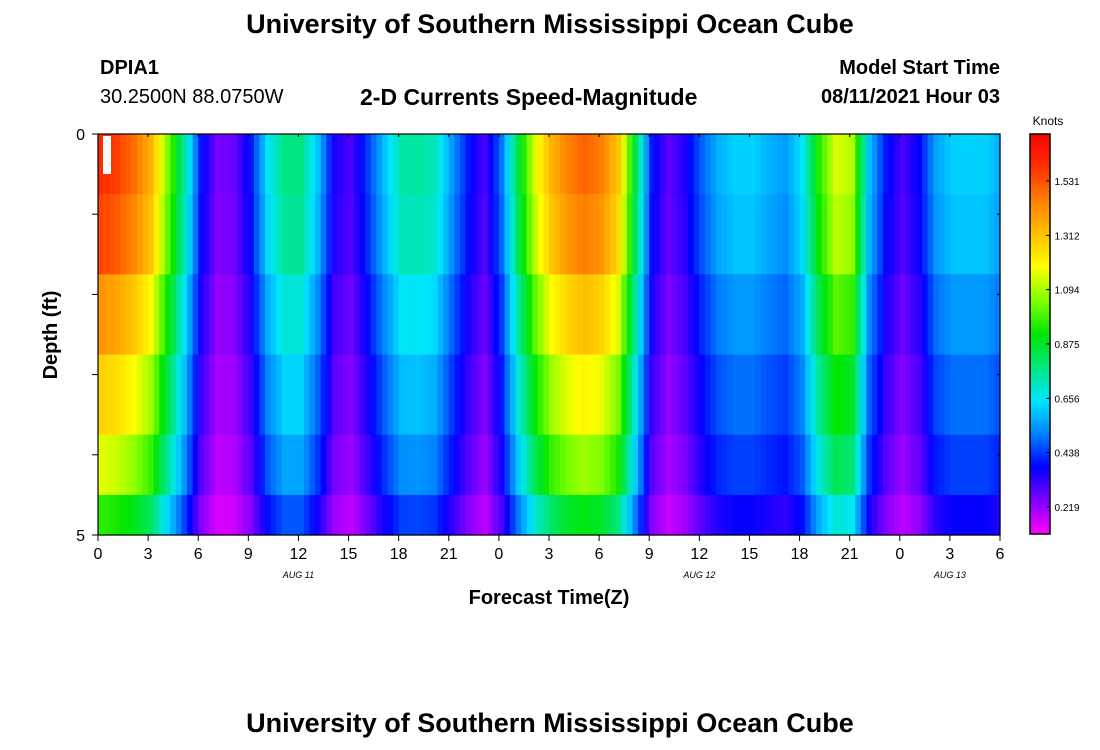 The image size is (1100, 750). What do you see at coordinates (107, 155) in the screenshot?
I see `model-start-marker` at bounding box center [107, 155].